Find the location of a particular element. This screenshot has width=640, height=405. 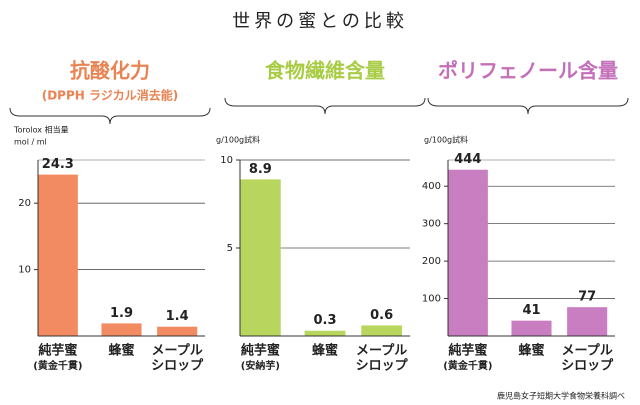

value-label: 1.4 is located at coordinates (177, 316).